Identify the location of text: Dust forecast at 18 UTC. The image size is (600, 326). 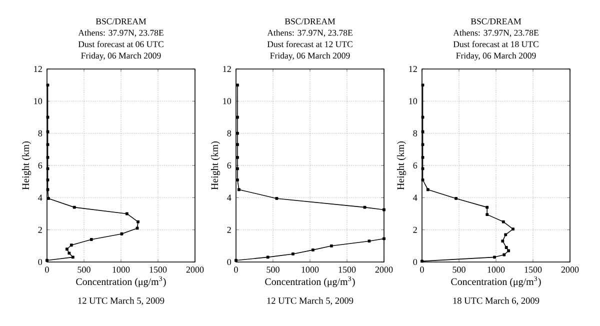
(495, 44).